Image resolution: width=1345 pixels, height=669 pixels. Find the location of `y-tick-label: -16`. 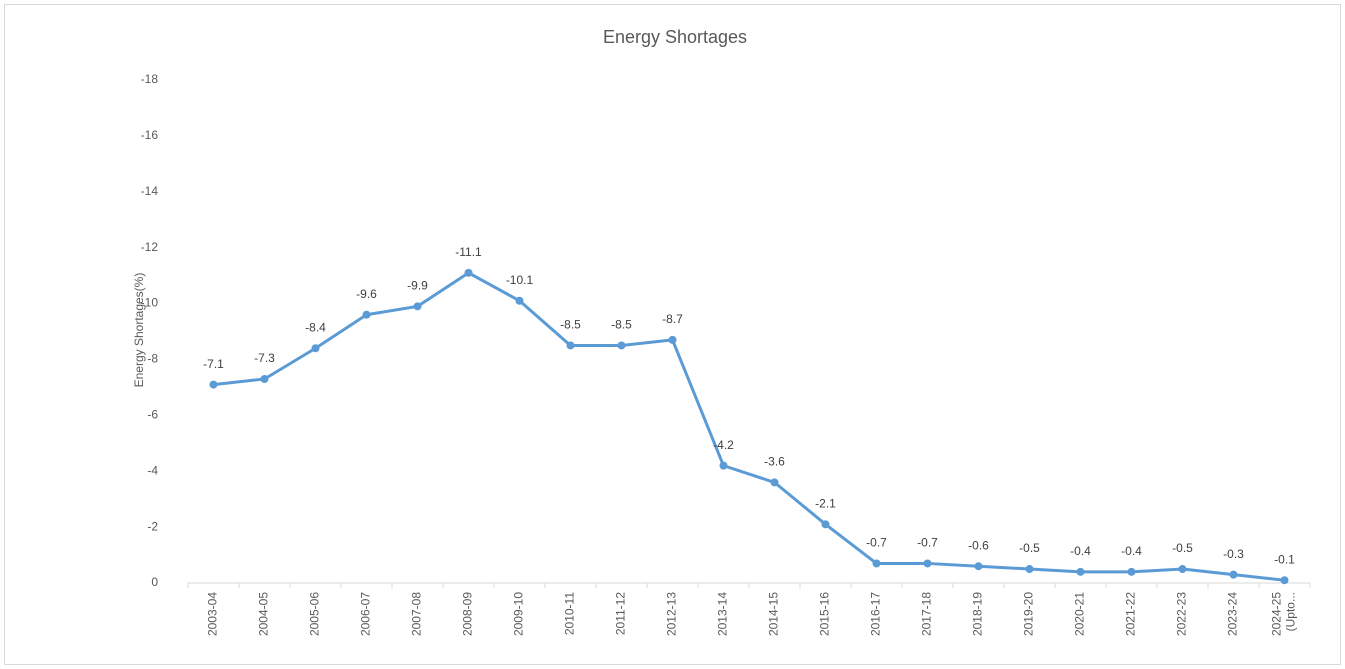

y-tick-label: -16 is located at coordinates (150, 135).